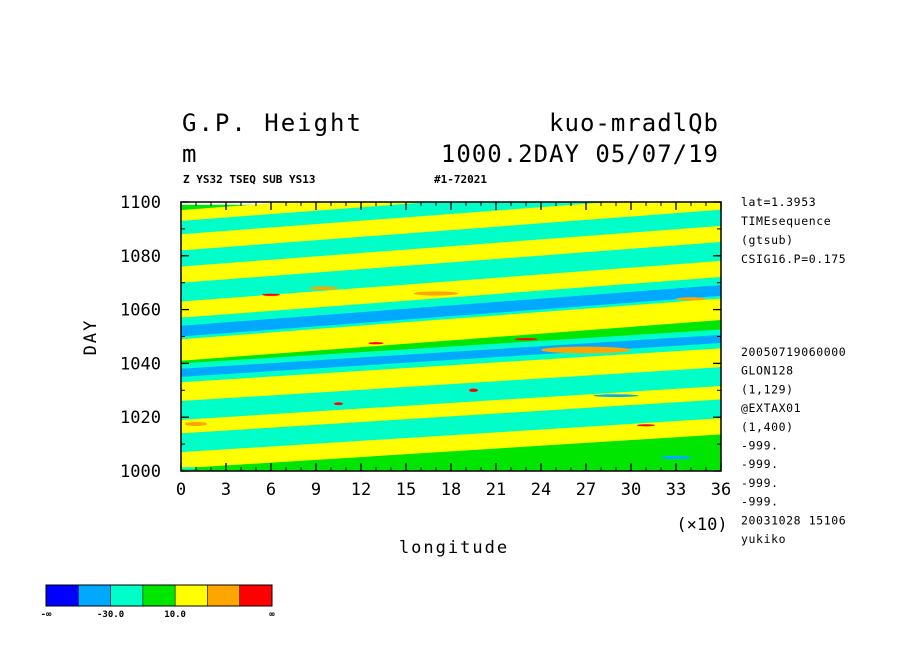  Describe the element at coordinates (454, 548) in the screenshot. I see `x-axis-label: longitude` at that location.